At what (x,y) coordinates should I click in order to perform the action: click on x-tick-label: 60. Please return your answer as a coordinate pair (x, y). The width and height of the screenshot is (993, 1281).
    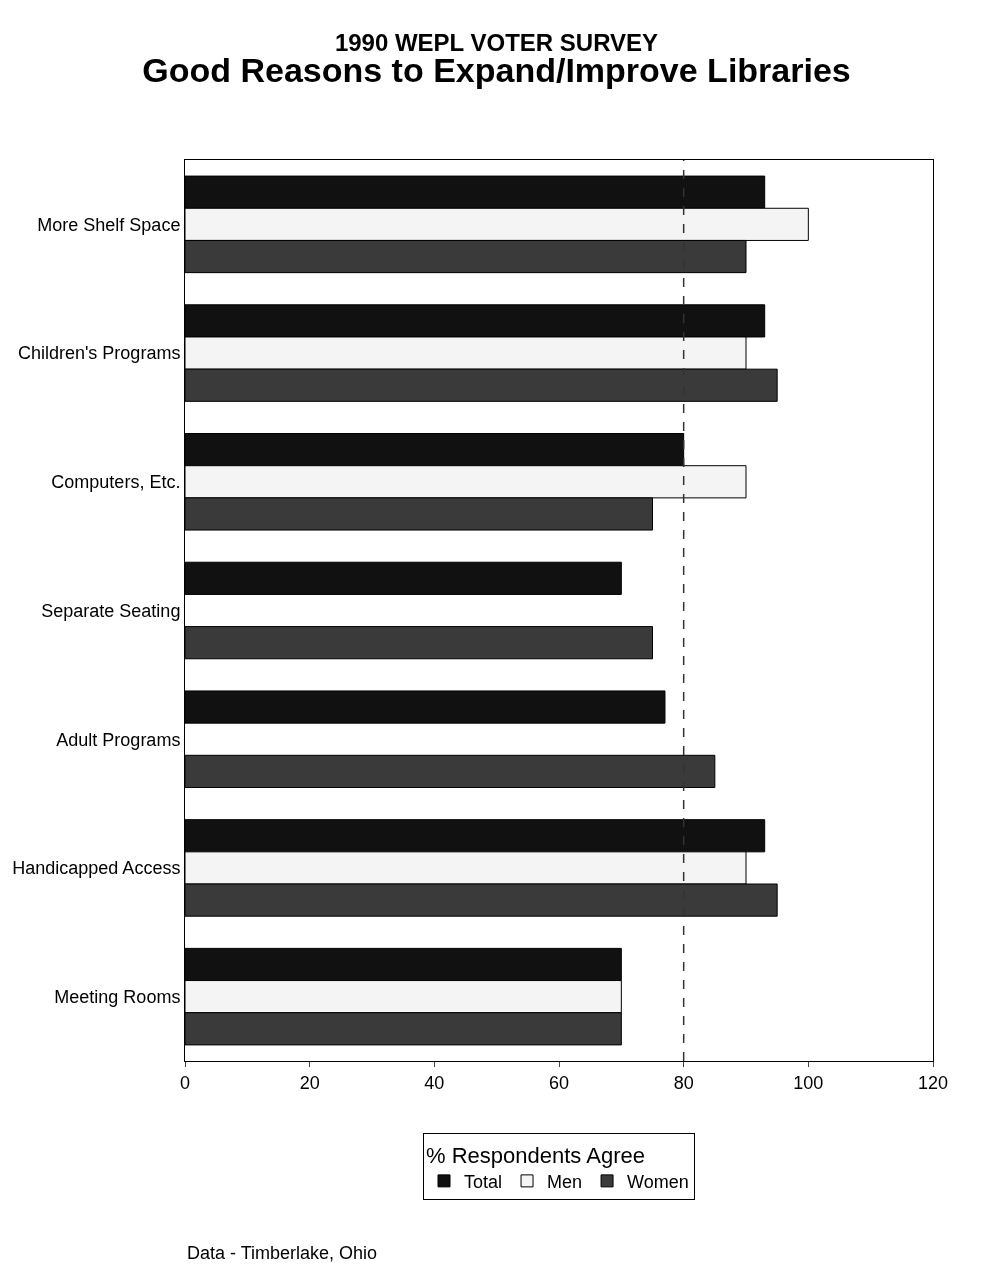
    Looking at the image, I should click on (559, 1082).